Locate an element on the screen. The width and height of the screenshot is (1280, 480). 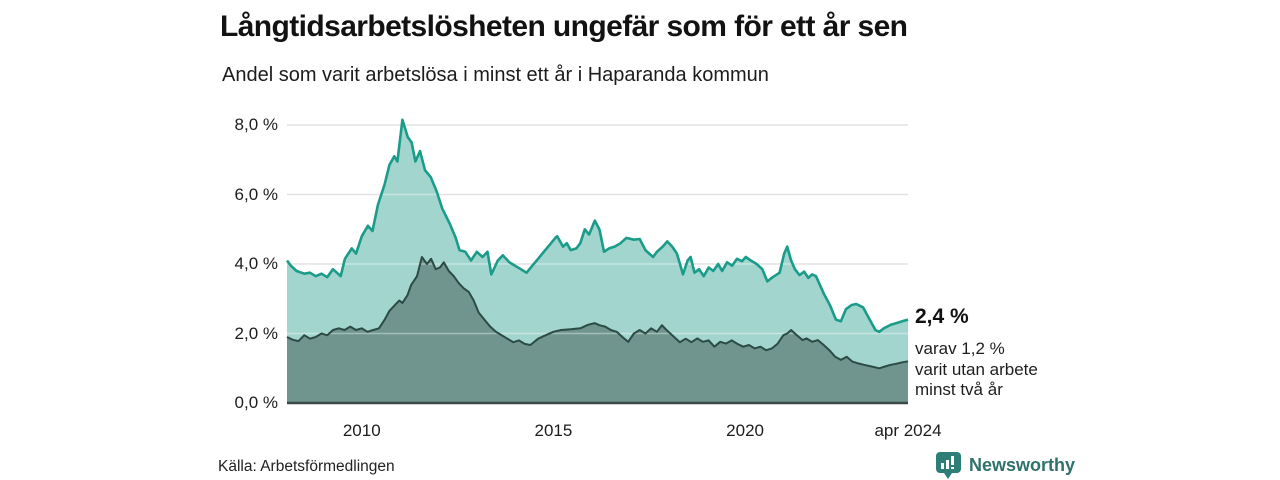
area-minst-tva-ar is located at coordinates (597, 330).